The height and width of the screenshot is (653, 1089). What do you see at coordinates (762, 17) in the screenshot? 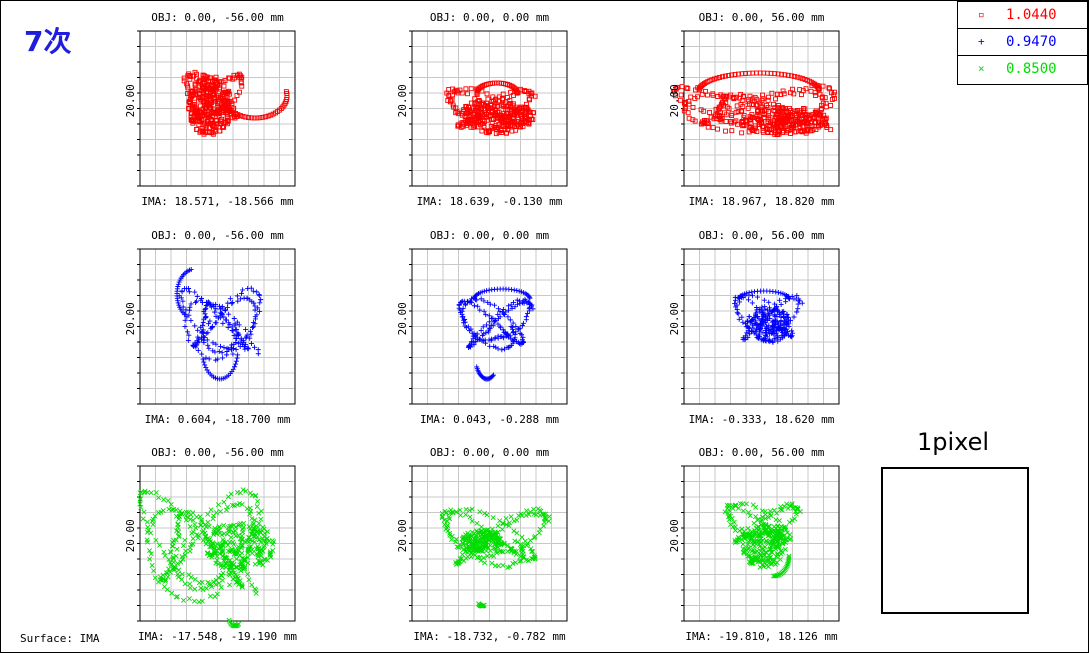
I see `obj-label: OBJ: 0.00, 56.00 mm` at bounding box center [762, 17].